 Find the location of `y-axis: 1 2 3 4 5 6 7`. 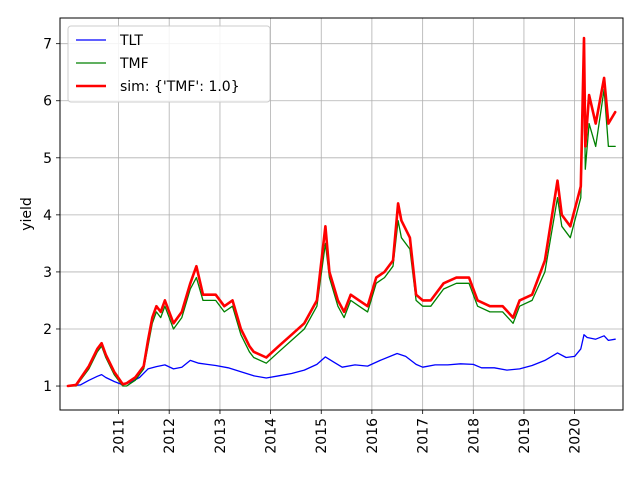

y-axis: 1 2 3 4 5 6 7 is located at coordinates (51, 216).